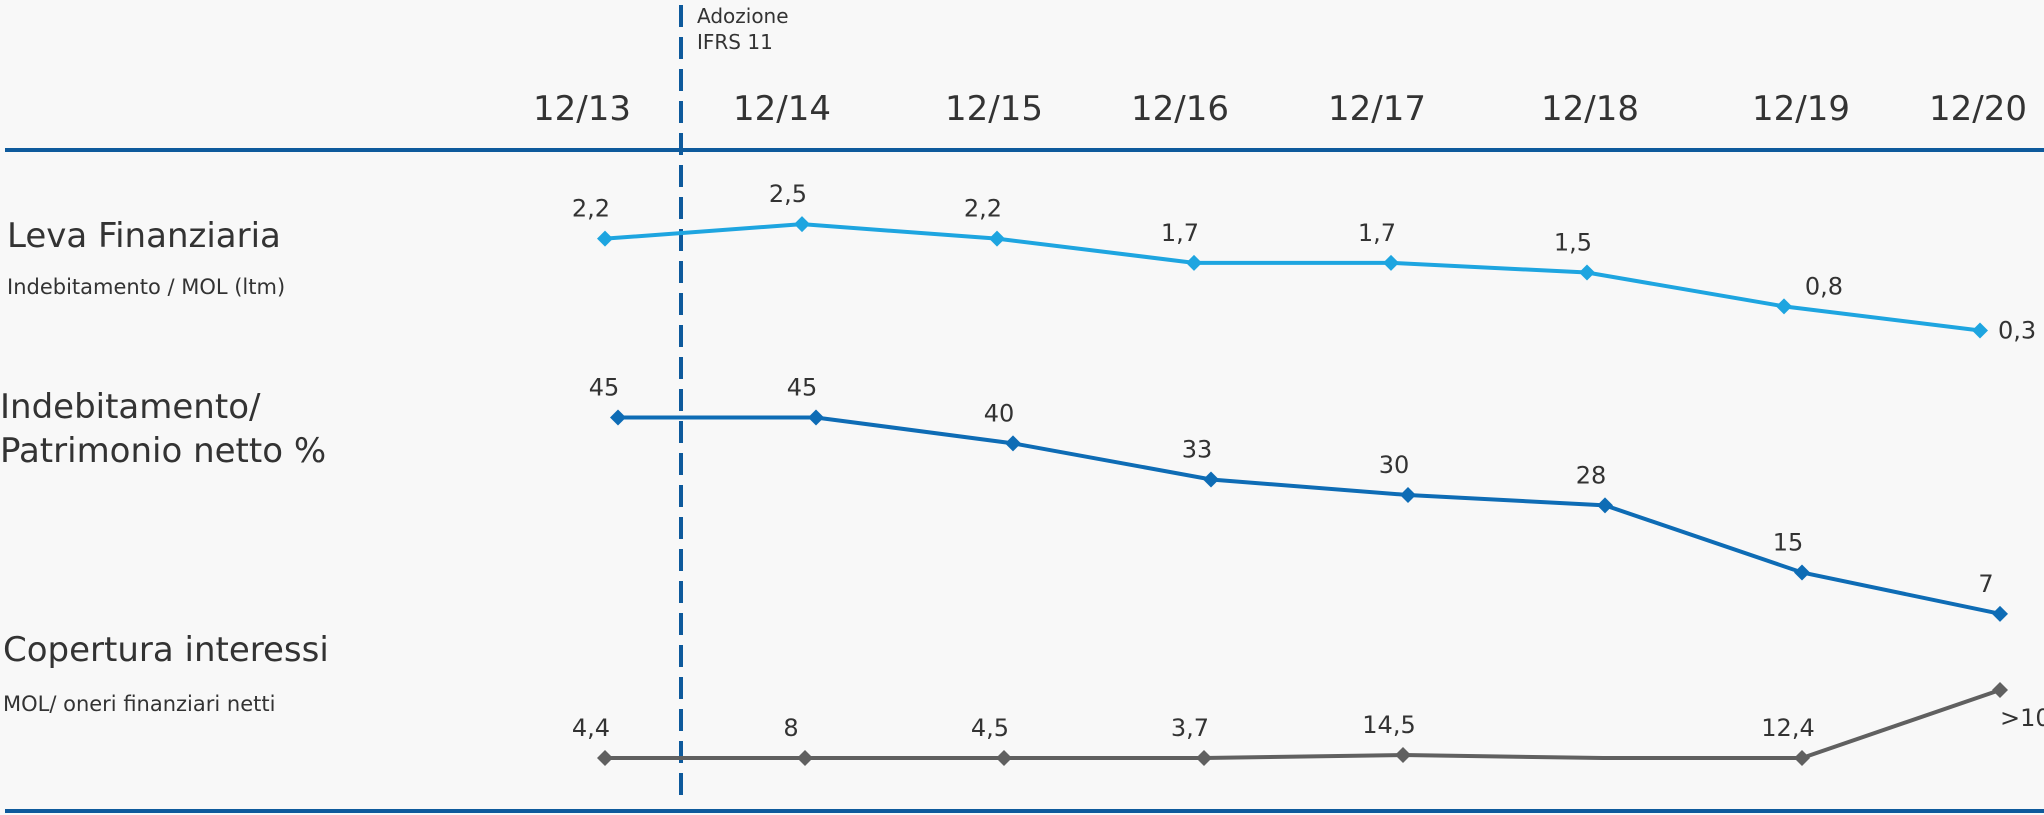  Describe the element at coordinates (1801, 109) in the screenshot. I see `year-tick-label: 12/19` at that location.